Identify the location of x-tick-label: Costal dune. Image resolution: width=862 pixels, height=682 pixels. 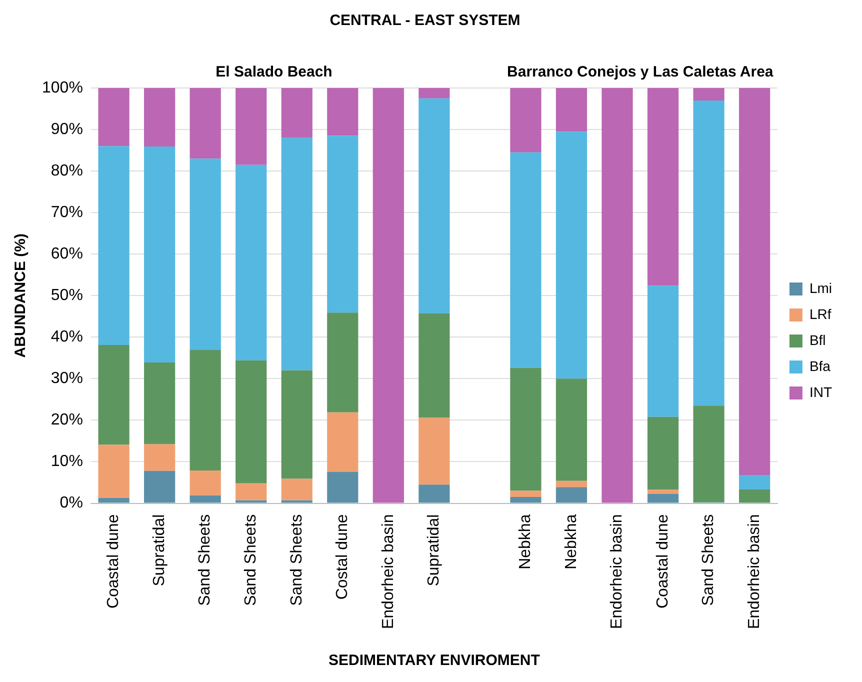
(343, 557).